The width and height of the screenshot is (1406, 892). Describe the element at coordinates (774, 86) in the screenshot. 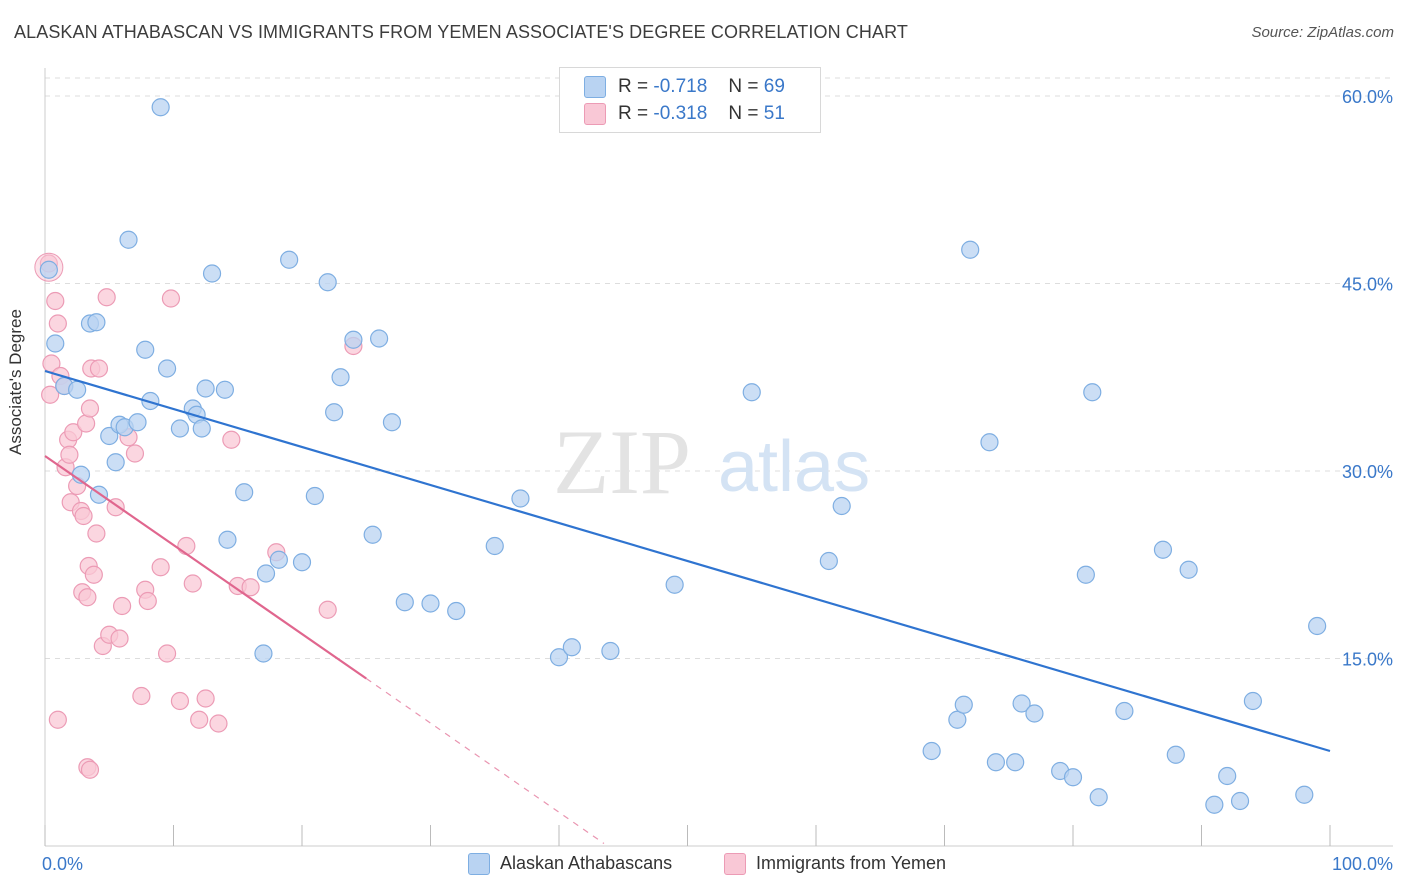

I see `legend-n-value: 69` at that location.